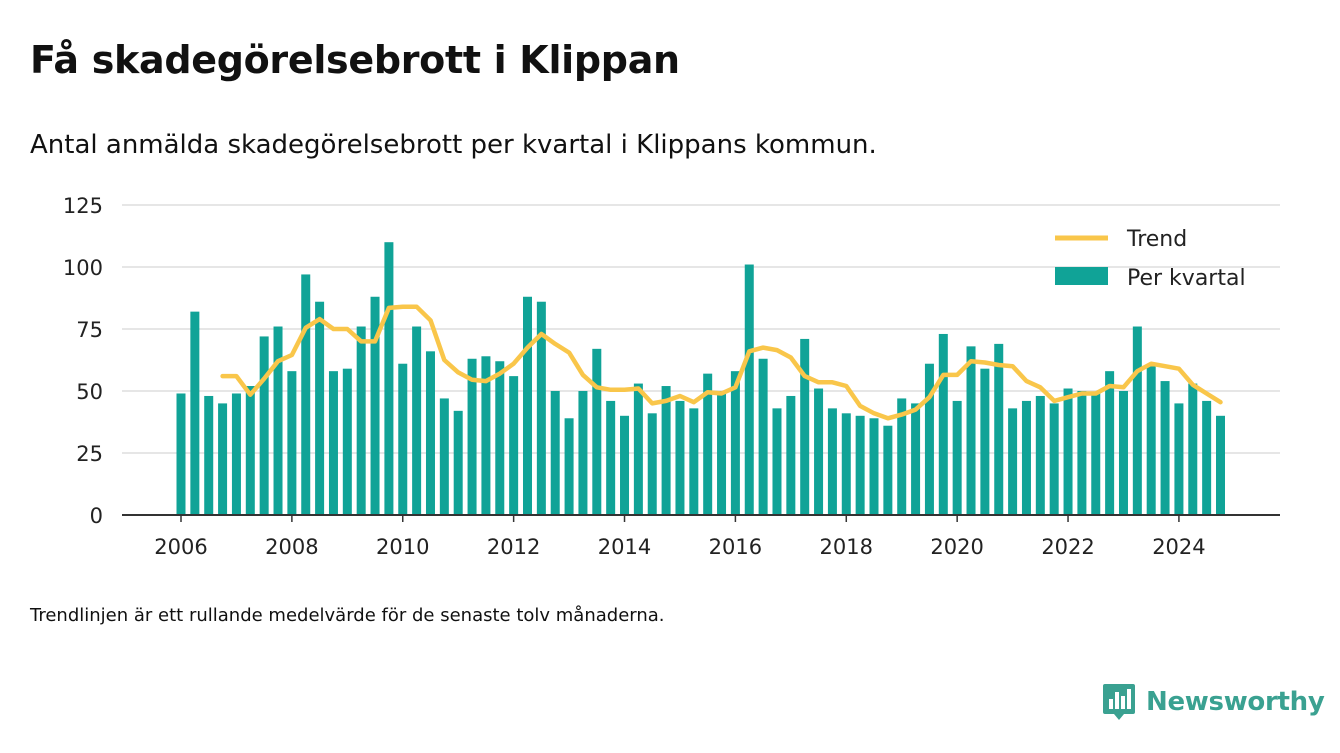 Image resolution: width=1340 pixels, height=753 pixels. What do you see at coordinates (1119, 702) in the screenshot?
I see `newsworthy-logo-icon` at bounding box center [1119, 702].